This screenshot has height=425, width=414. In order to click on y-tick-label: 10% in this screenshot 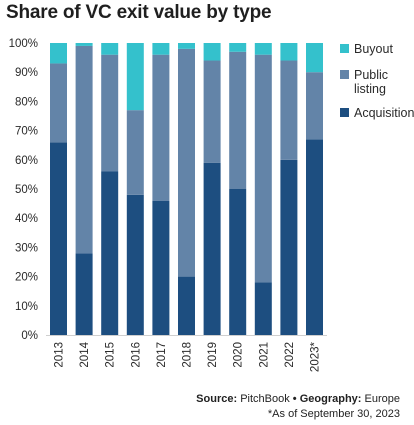, I will do `click(26, 307)`.